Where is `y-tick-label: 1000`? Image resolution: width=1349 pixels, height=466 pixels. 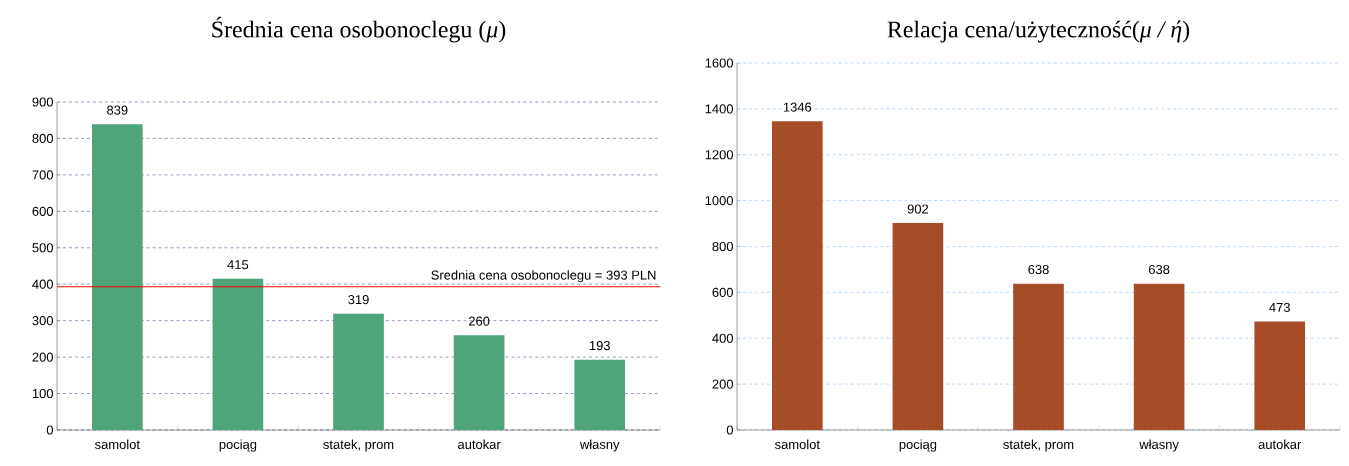
y-tick-label: 1000 is located at coordinates (719, 201).